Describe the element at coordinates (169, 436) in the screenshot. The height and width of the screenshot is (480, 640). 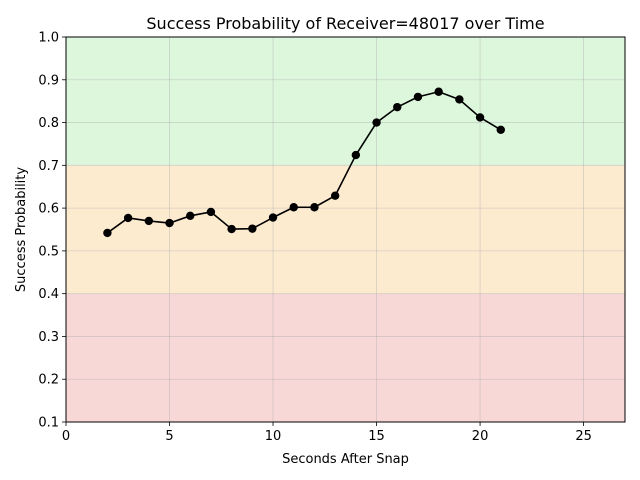
I see `x-tick-label: 5` at that location.